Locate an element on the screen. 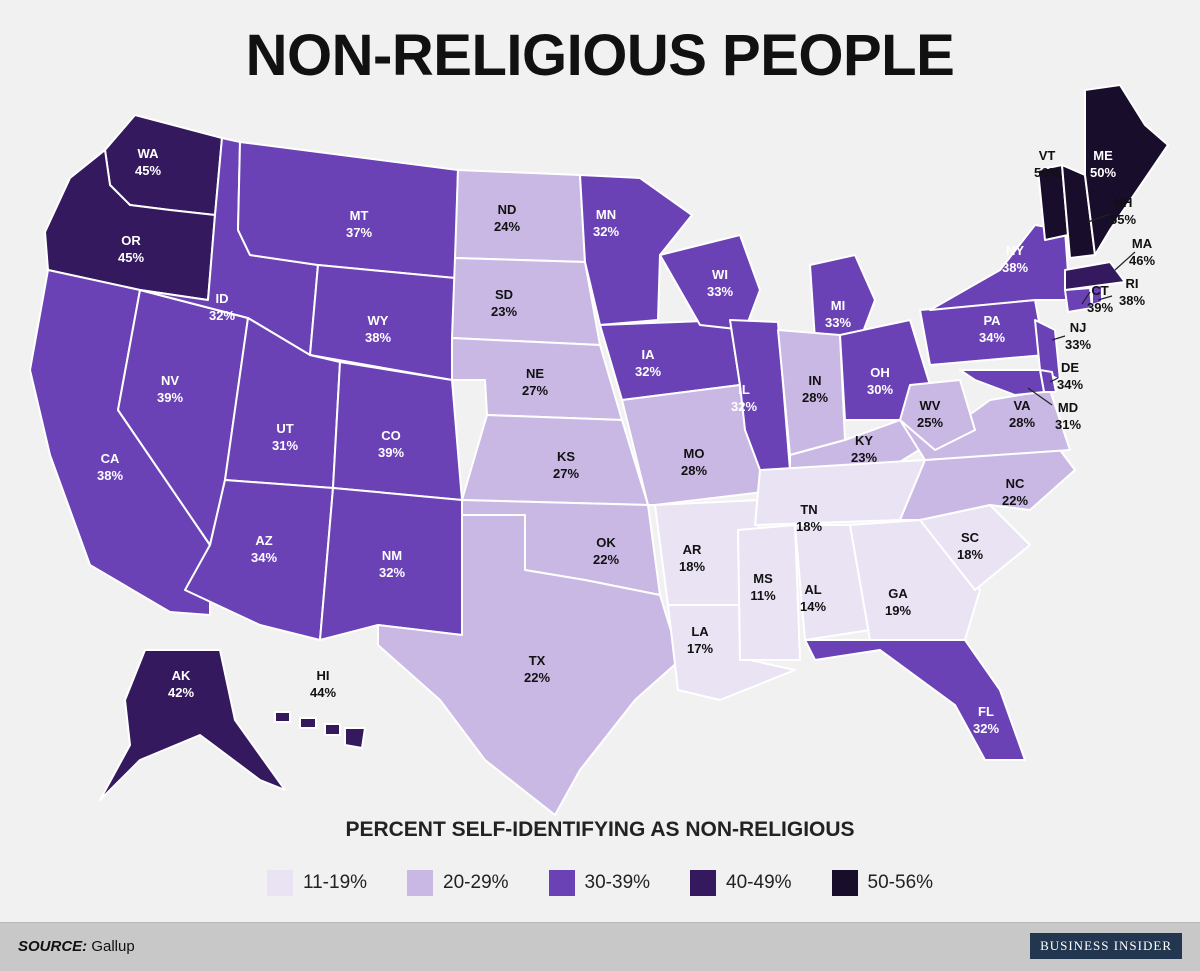  state-value-ms: 11% is located at coordinates (763, 595).